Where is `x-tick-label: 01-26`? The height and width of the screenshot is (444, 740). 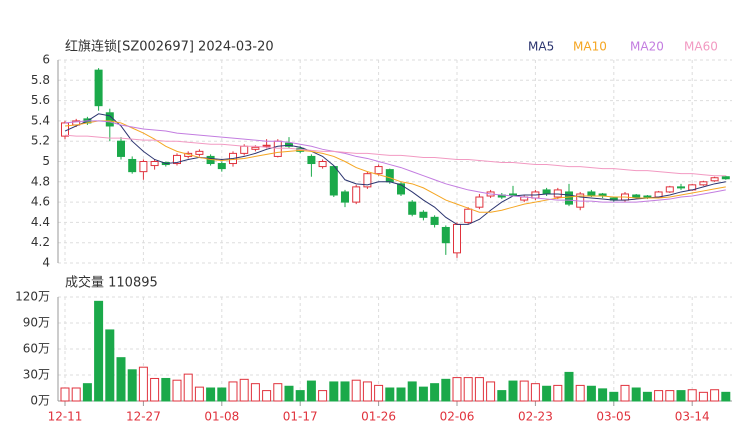
x-tick-label: 01-26 is located at coordinates (378, 417).